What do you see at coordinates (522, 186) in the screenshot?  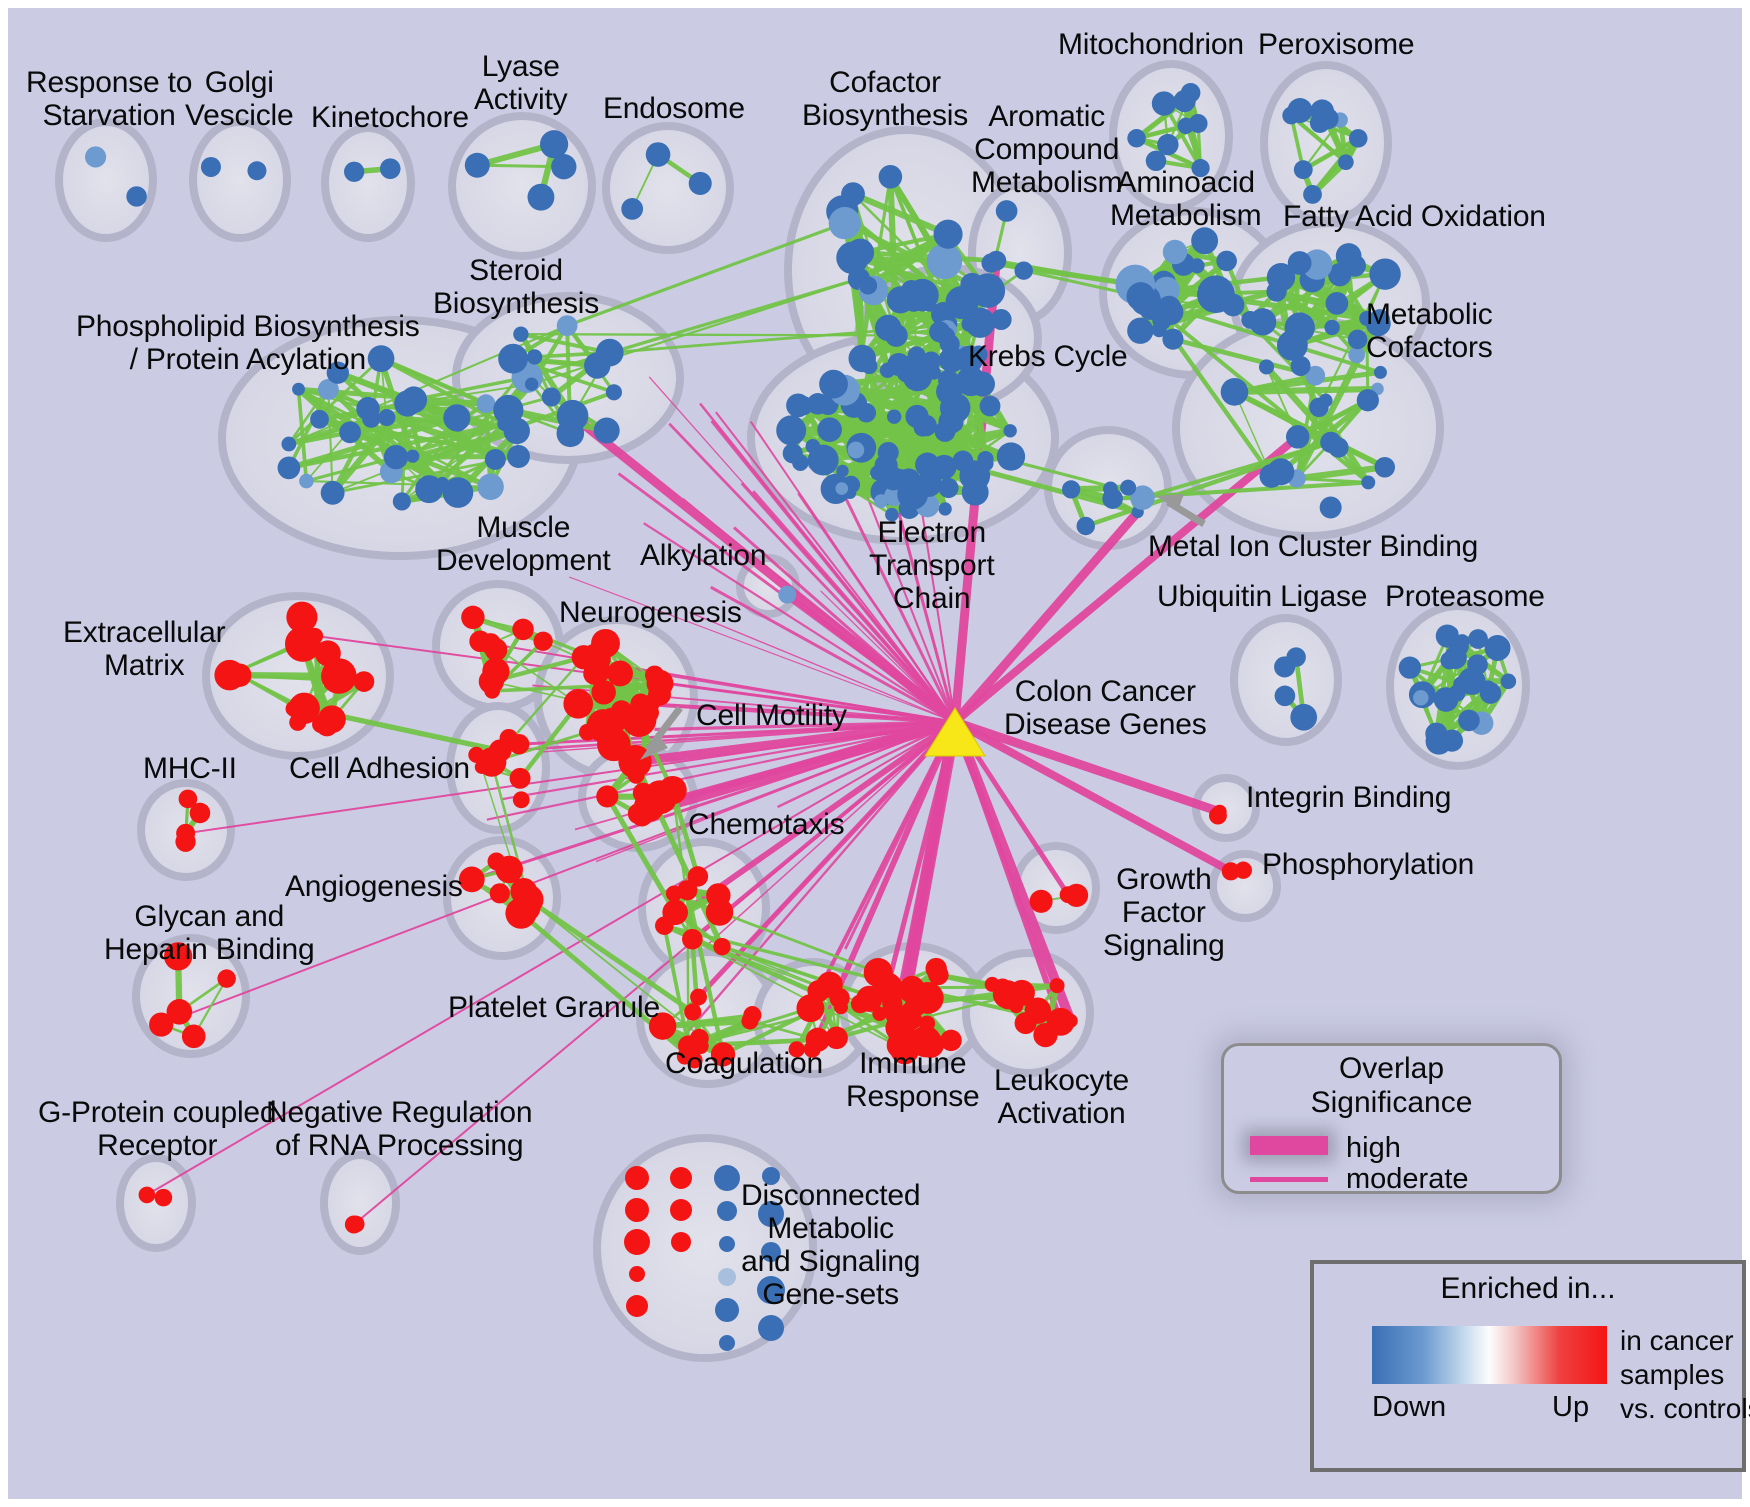 I see `cluster-bubble-lyase-activity` at bounding box center [522, 186].